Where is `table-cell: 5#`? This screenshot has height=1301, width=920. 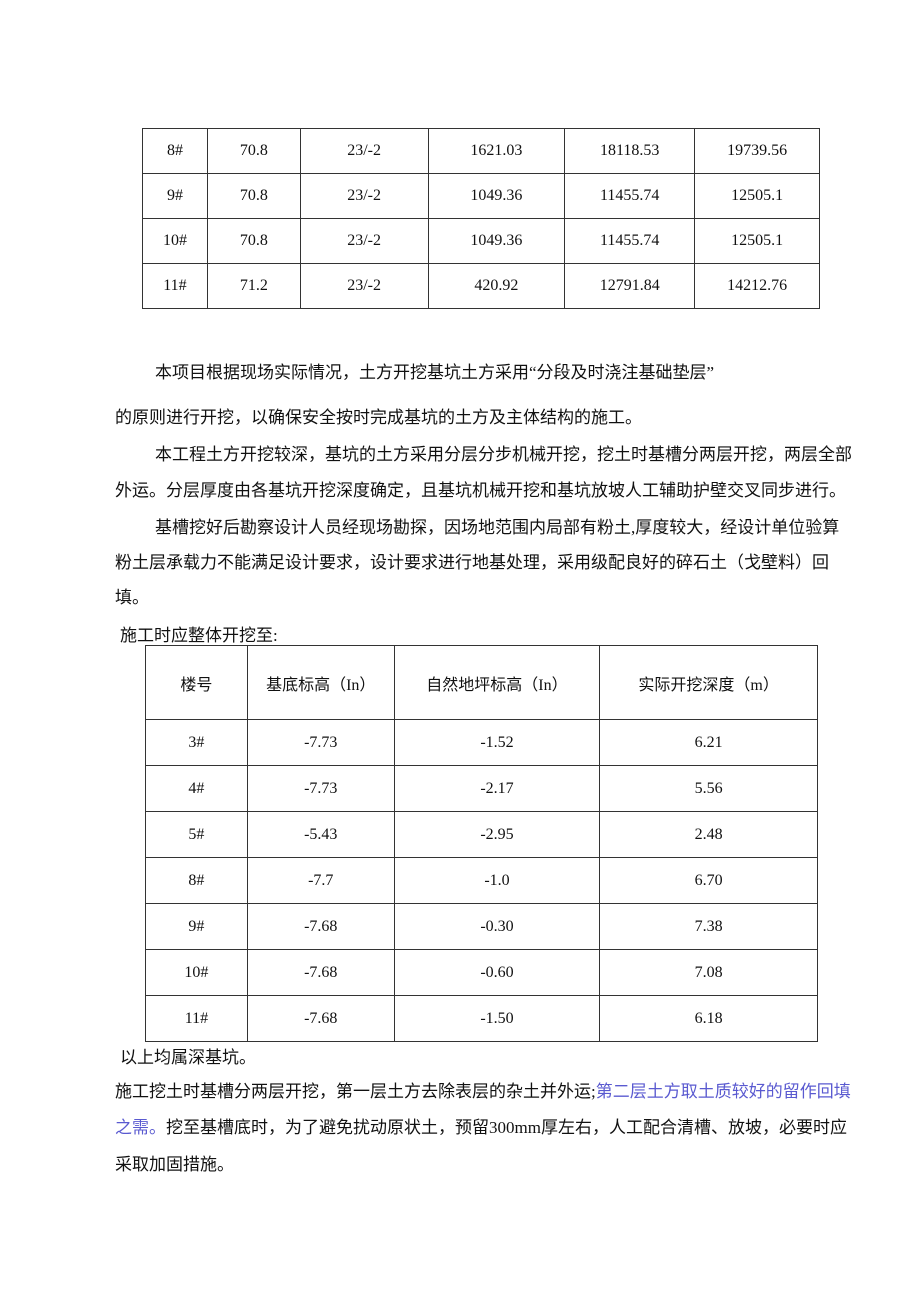
table-cell: 5# is located at coordinates (196, 834).